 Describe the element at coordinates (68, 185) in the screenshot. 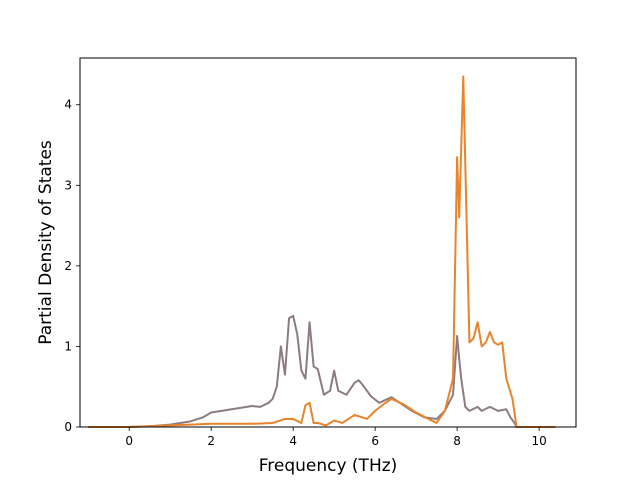

I see `y-tick-label: 3` at that location.